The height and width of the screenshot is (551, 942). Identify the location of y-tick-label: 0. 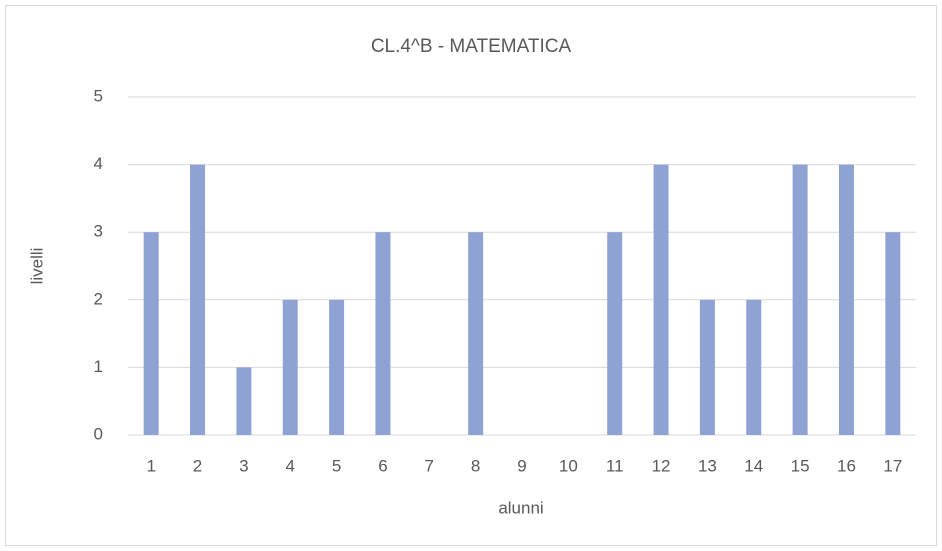
(98, 433).